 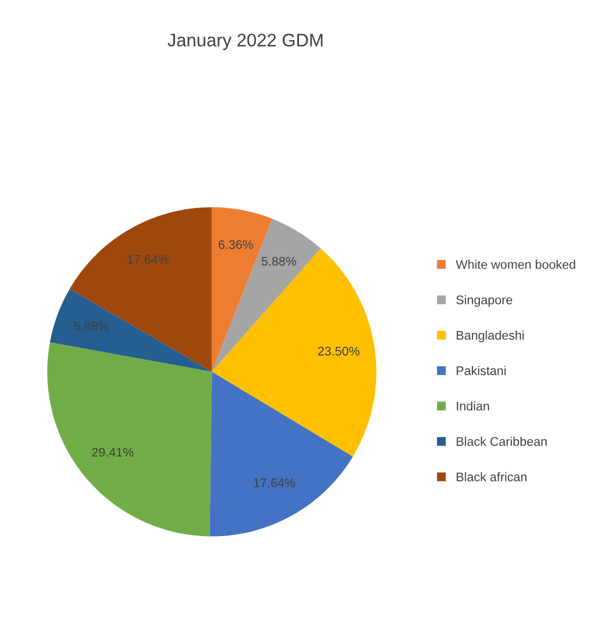 What do you see at coordinates (472, 406) in the screenshot?
I see `legend-label: Indian` at bounding box center [472, 406].